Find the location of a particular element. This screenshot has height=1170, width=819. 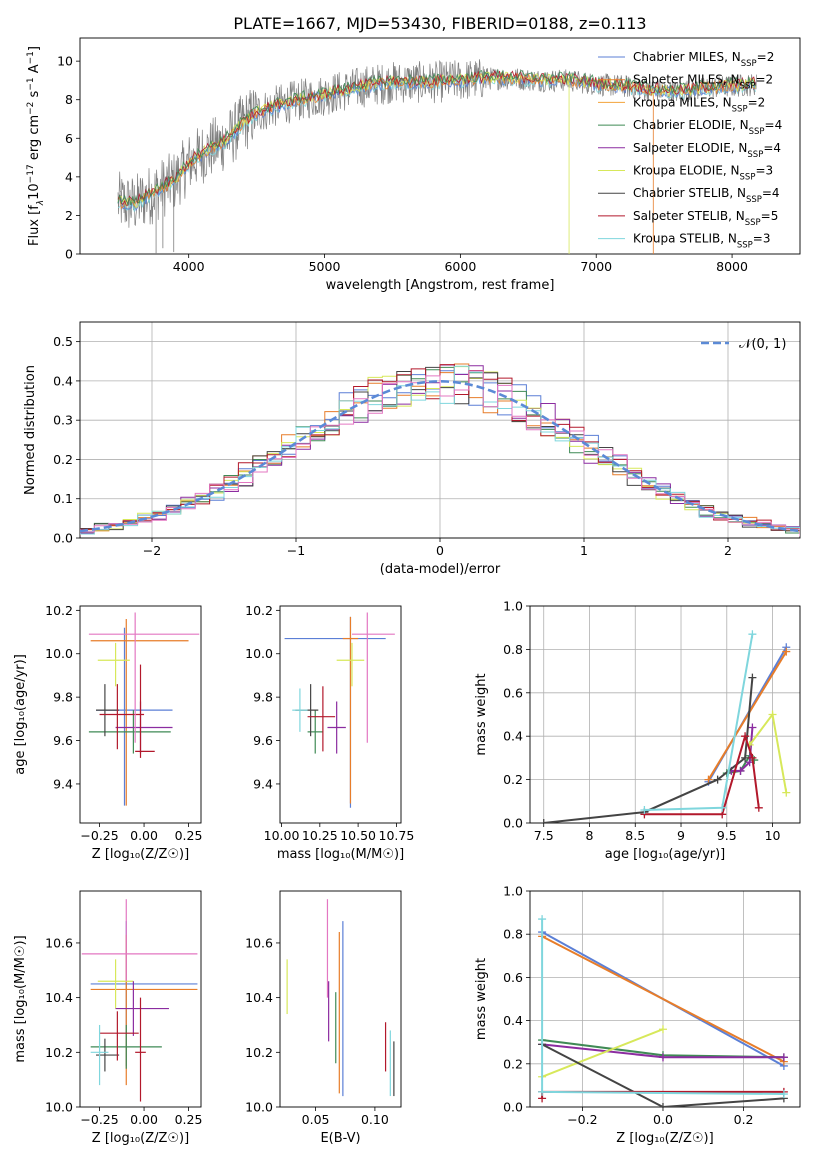

x-tick-label: 1 is located at coordinates (584, 550).